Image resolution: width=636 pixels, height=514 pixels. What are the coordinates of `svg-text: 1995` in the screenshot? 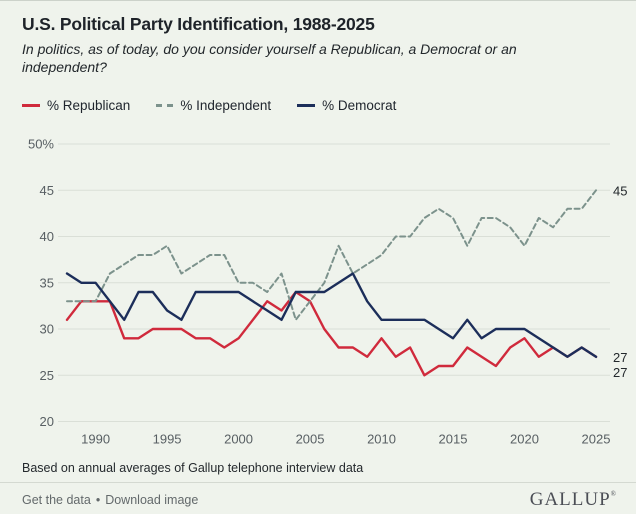 It's located at (167, 439).